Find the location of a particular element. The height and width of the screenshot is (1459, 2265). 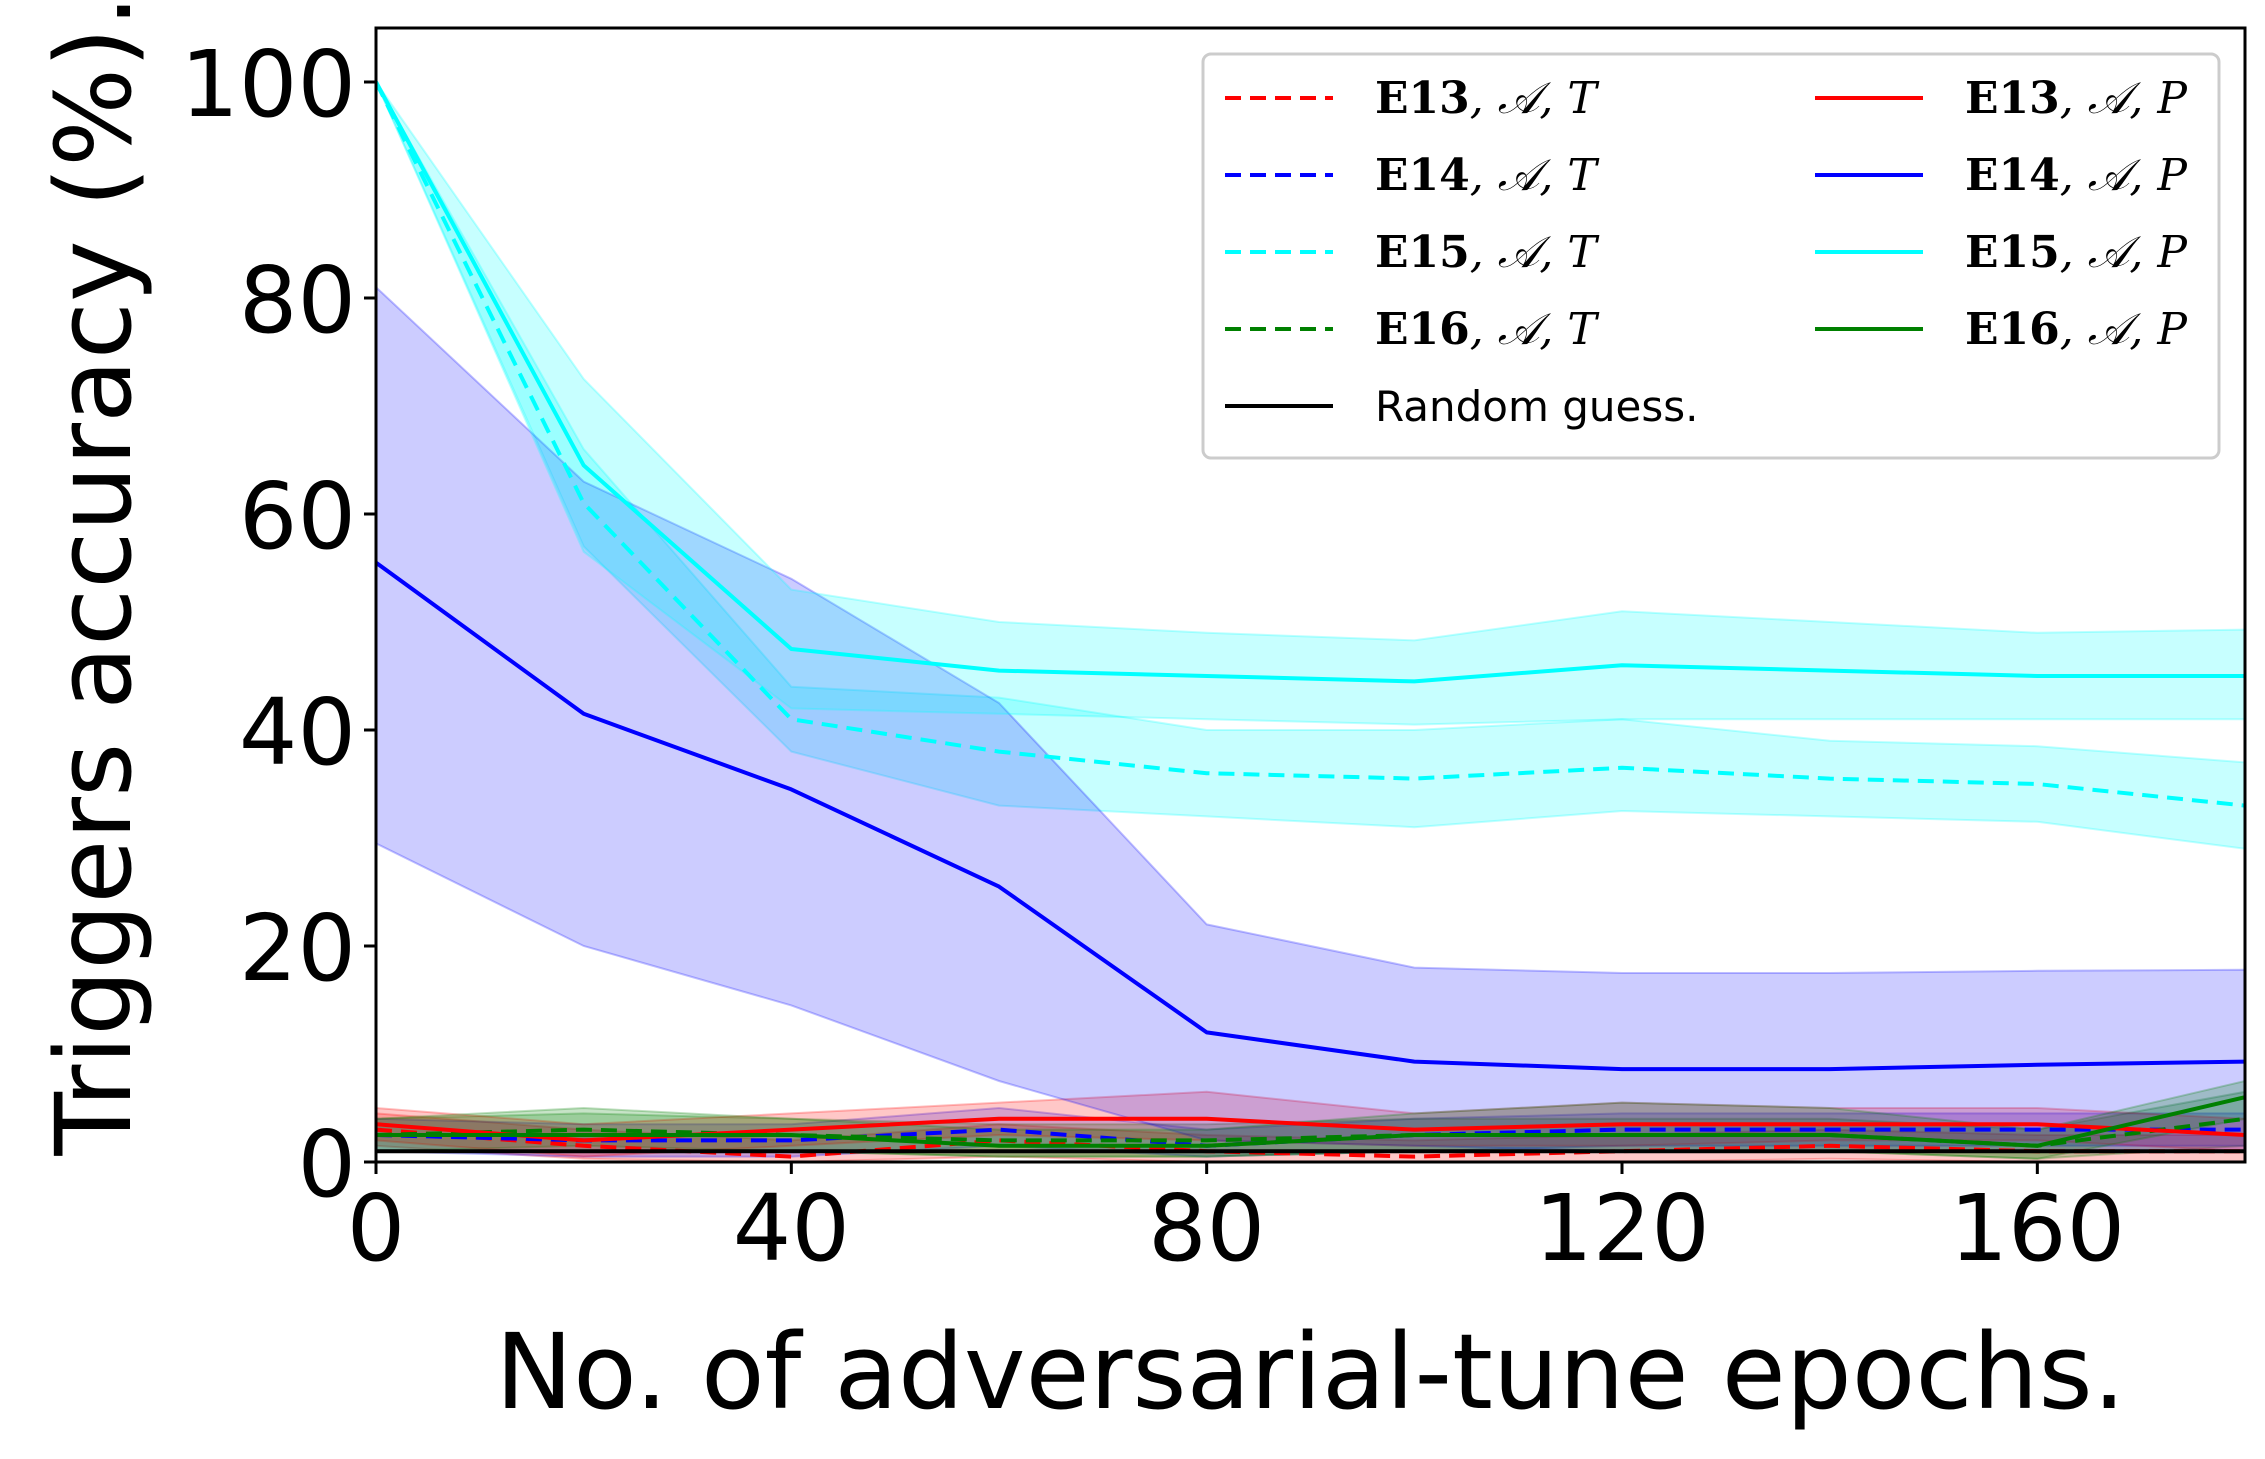

legend-label: E15, 𝒜, T is located at coordinates (1487, 252).